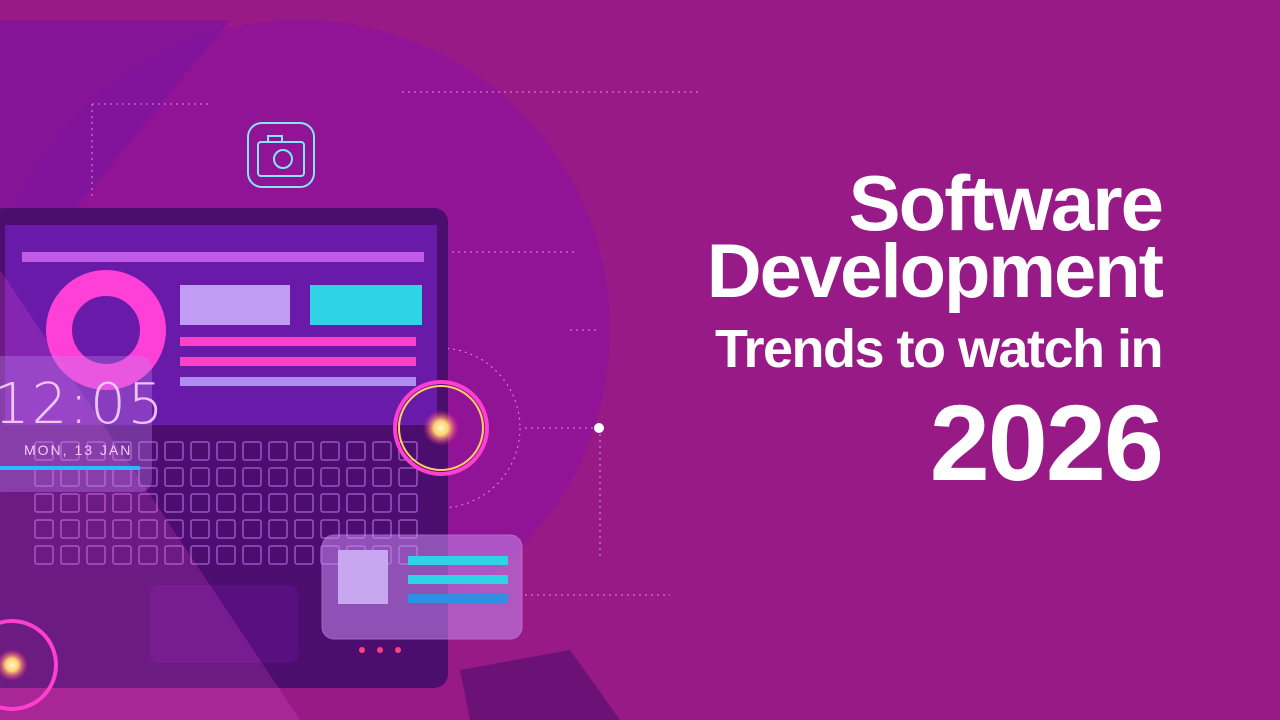 The image size is (1280, 720). Describe the element at coordinates (224, 624) in the screenshot. I see `trackpad` at that location.